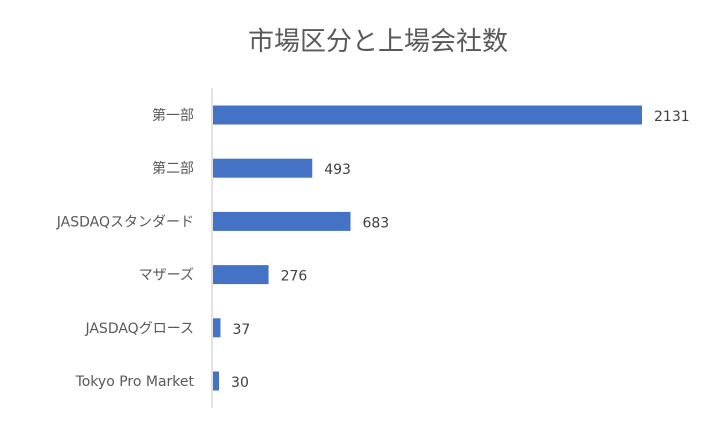 The height and width of the screenshot is (424, 720). I want to click on category-label: マザーズ, so click(166, 276).